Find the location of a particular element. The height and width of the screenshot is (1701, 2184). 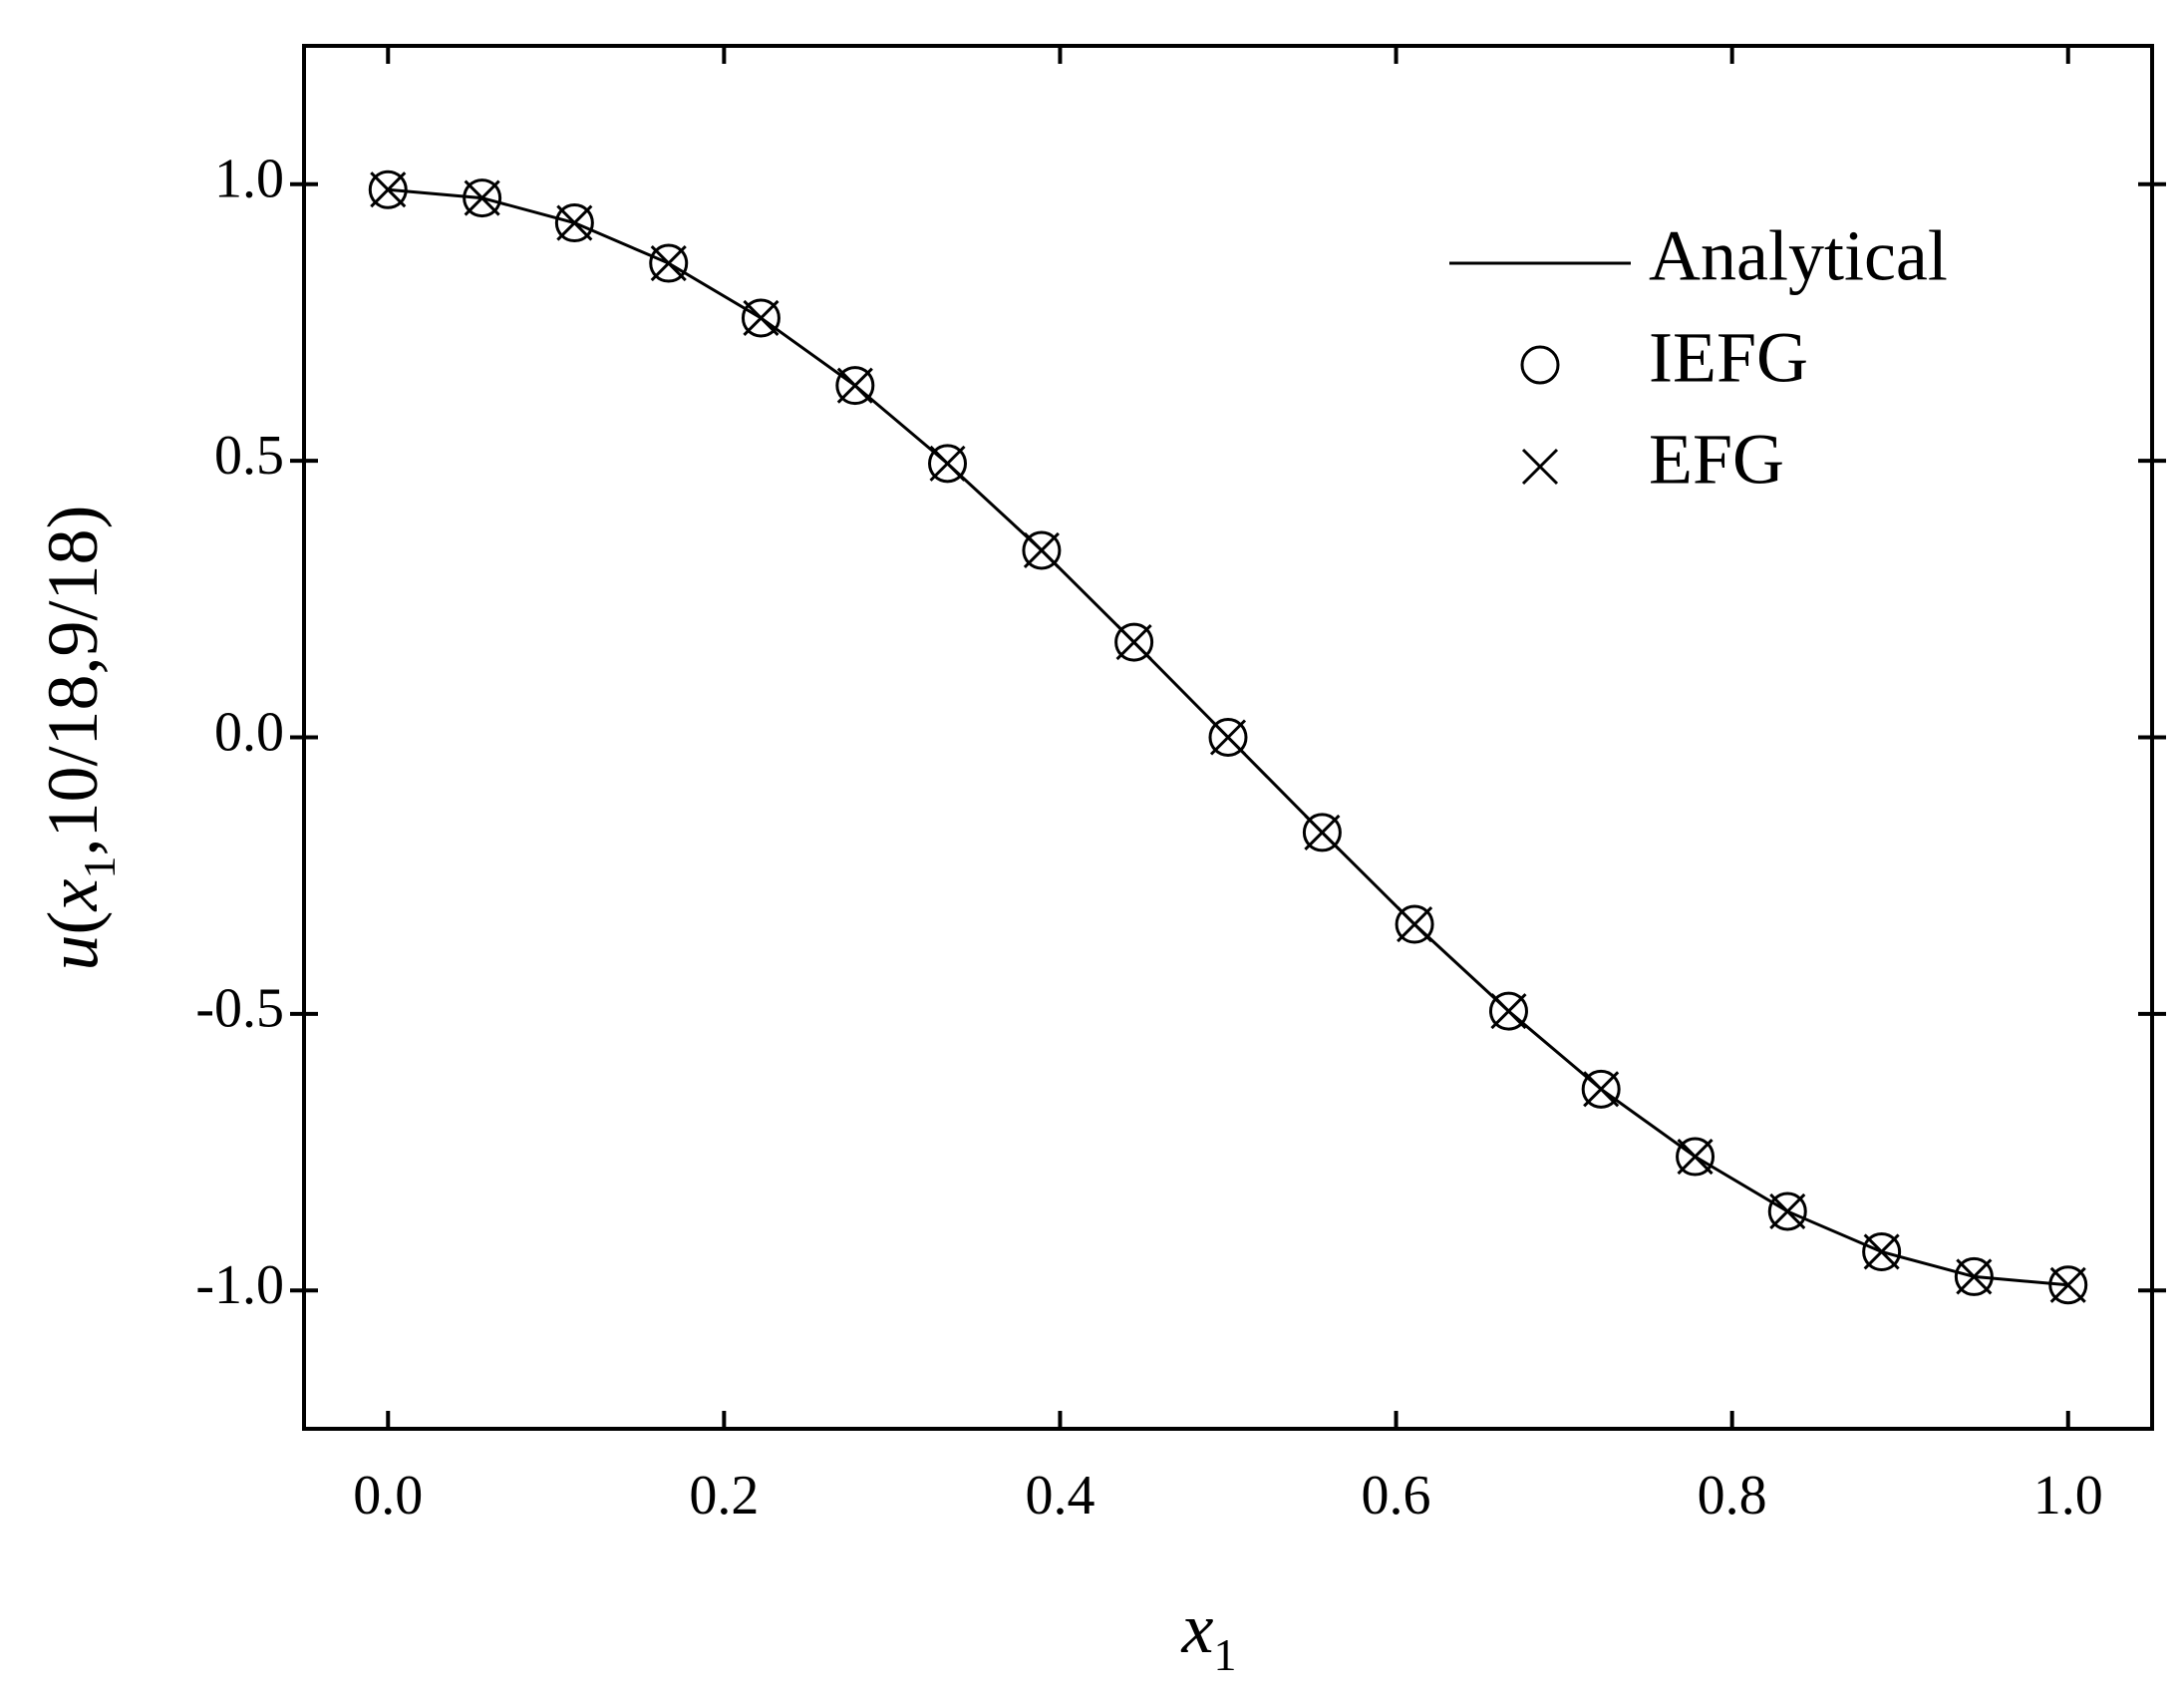

x-tick-label: 0.2 is located at coordinates (724, 1496).